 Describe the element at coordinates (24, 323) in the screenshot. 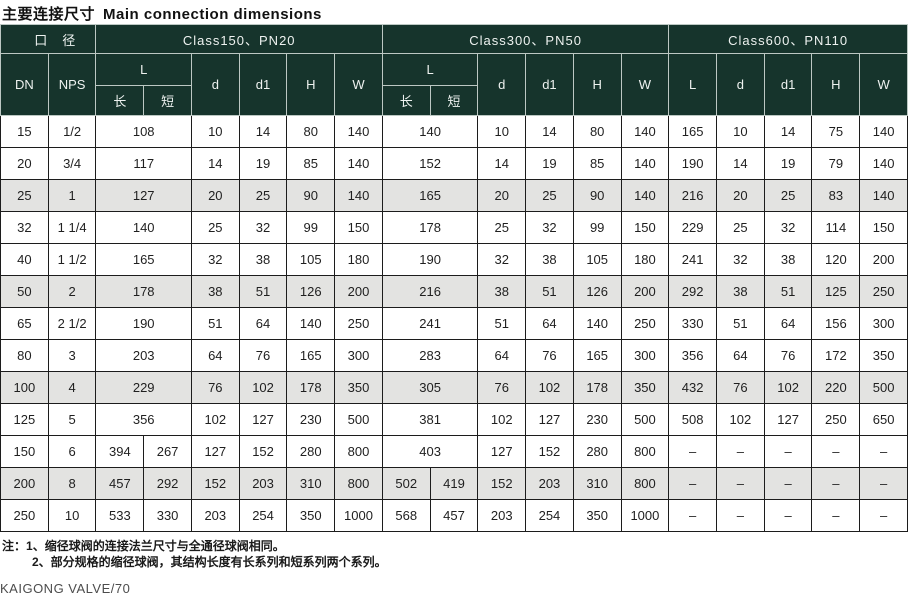

I see `table-cell: 65` at that location.